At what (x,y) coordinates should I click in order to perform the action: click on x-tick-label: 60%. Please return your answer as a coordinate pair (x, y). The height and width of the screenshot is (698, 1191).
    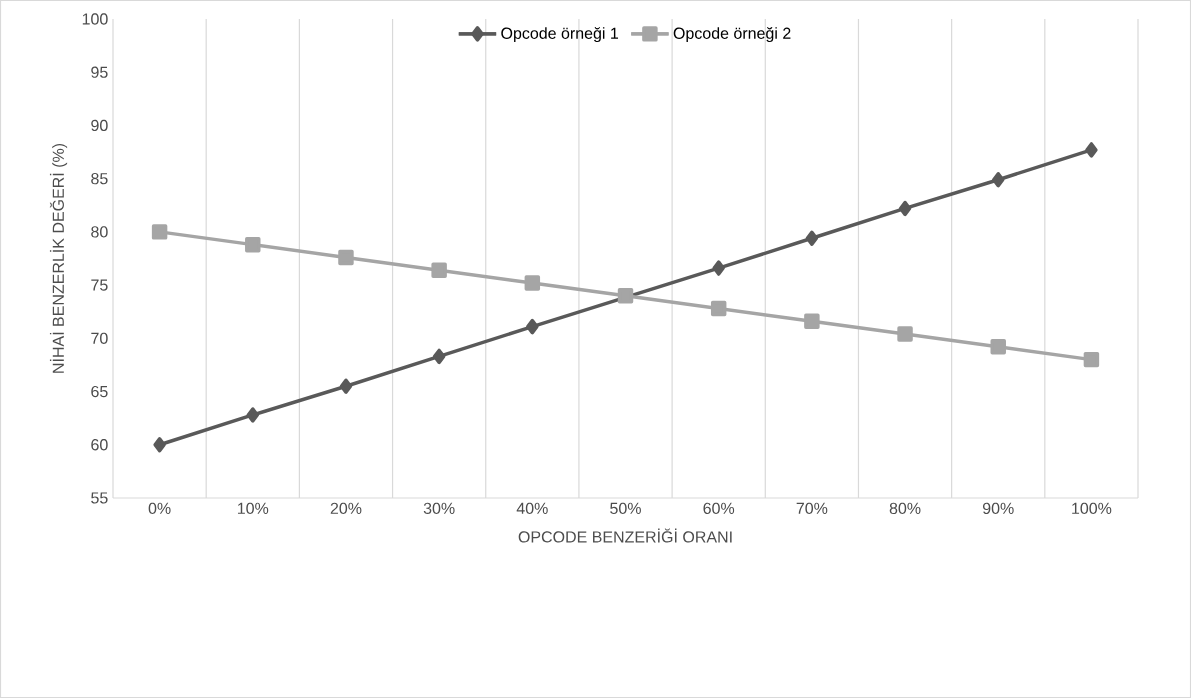
    Looking at the image, I should click on (719, 508).